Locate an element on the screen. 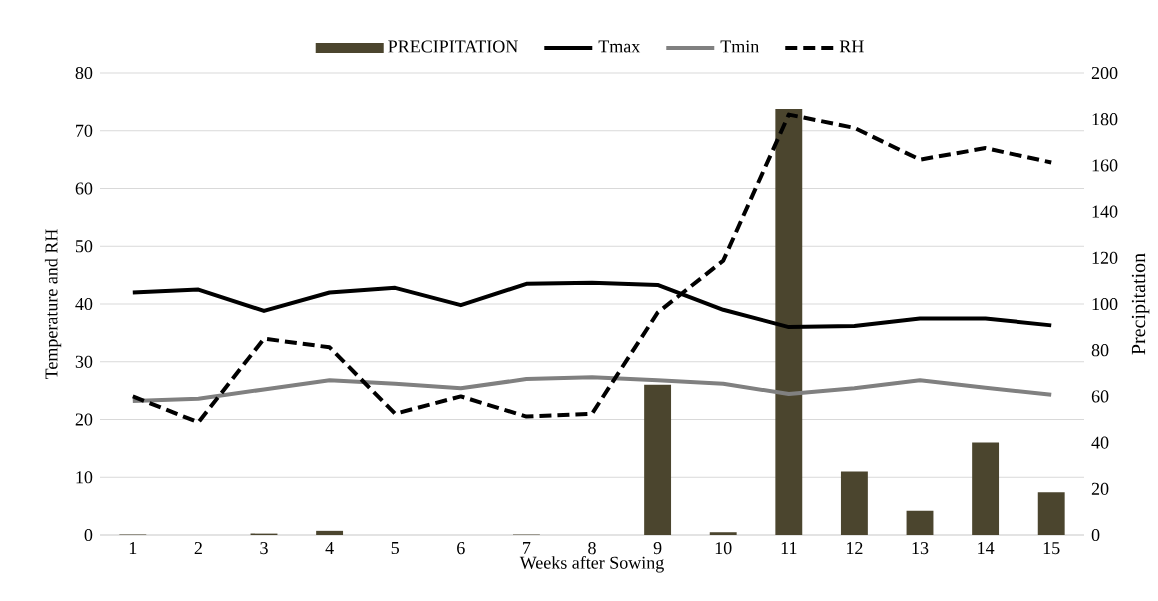 This screenshot has width=1158, height=601. x-tick-label: 12 is located at coordinates (854, 548).